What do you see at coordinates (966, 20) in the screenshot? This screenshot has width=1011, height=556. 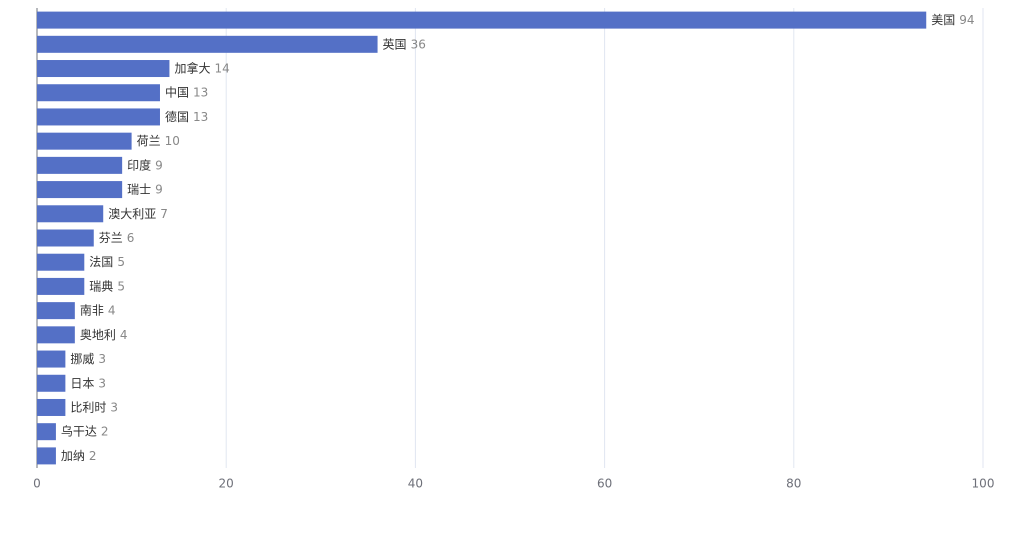 I see `value-label: 94` at bounding box center [966, 20].